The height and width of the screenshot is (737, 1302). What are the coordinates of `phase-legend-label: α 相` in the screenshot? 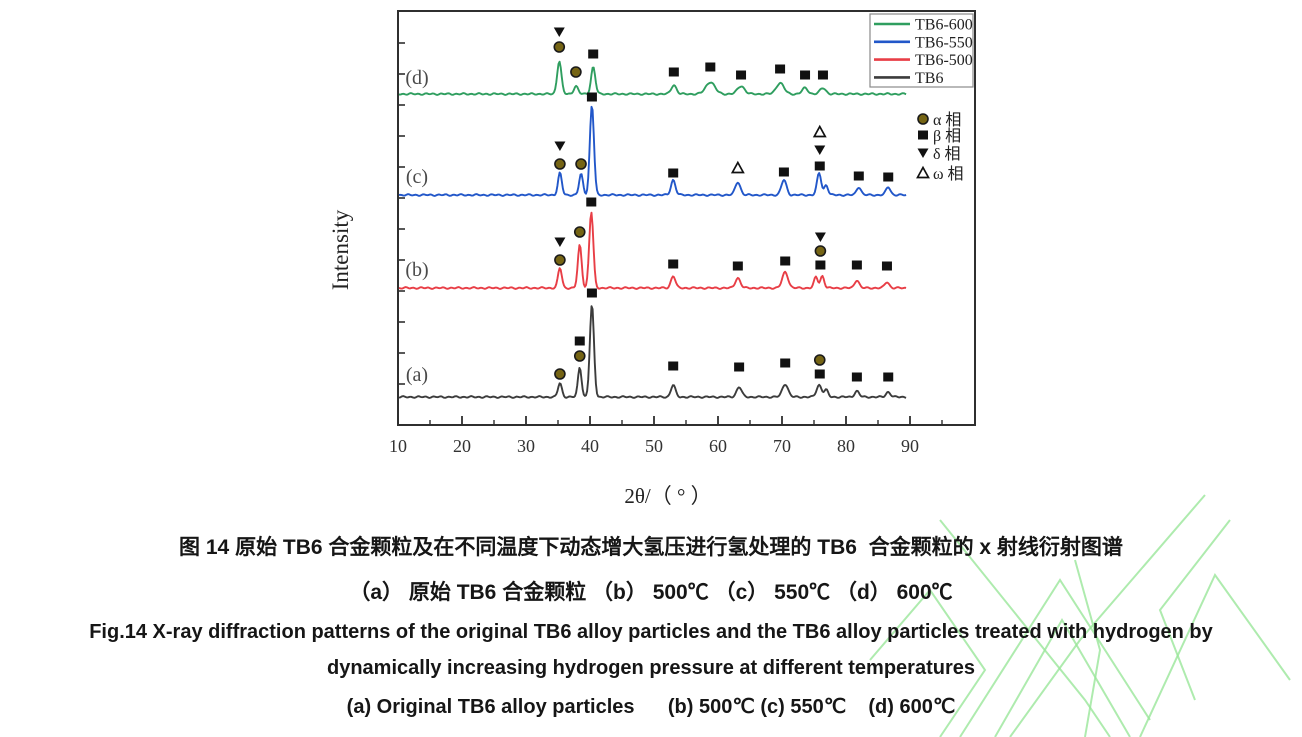 It's located at (947, 120).